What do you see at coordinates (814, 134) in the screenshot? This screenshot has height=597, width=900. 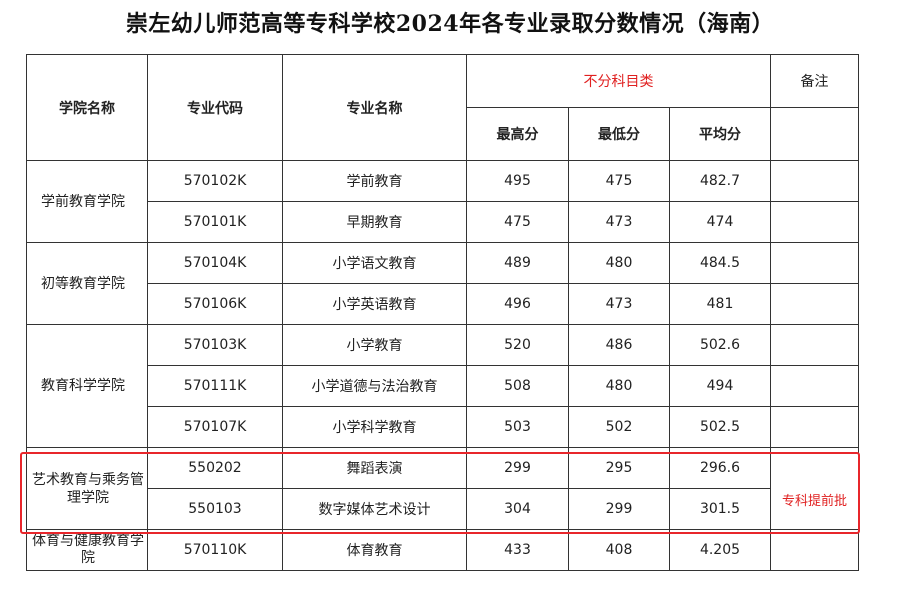 I see `header-note-empty` at bounding box center [814, 134].